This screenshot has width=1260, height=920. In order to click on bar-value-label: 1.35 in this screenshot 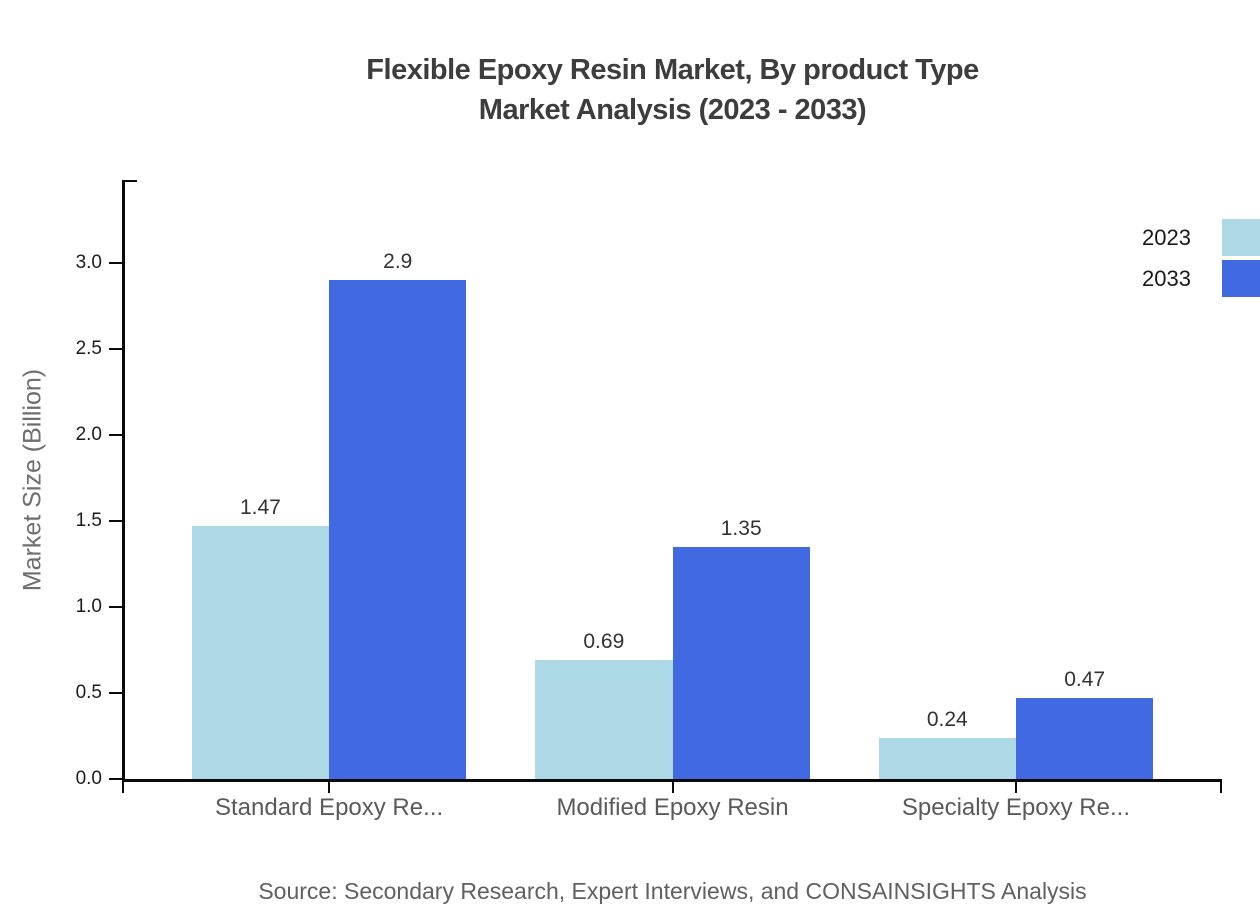, I will do `click(741, 528)`.